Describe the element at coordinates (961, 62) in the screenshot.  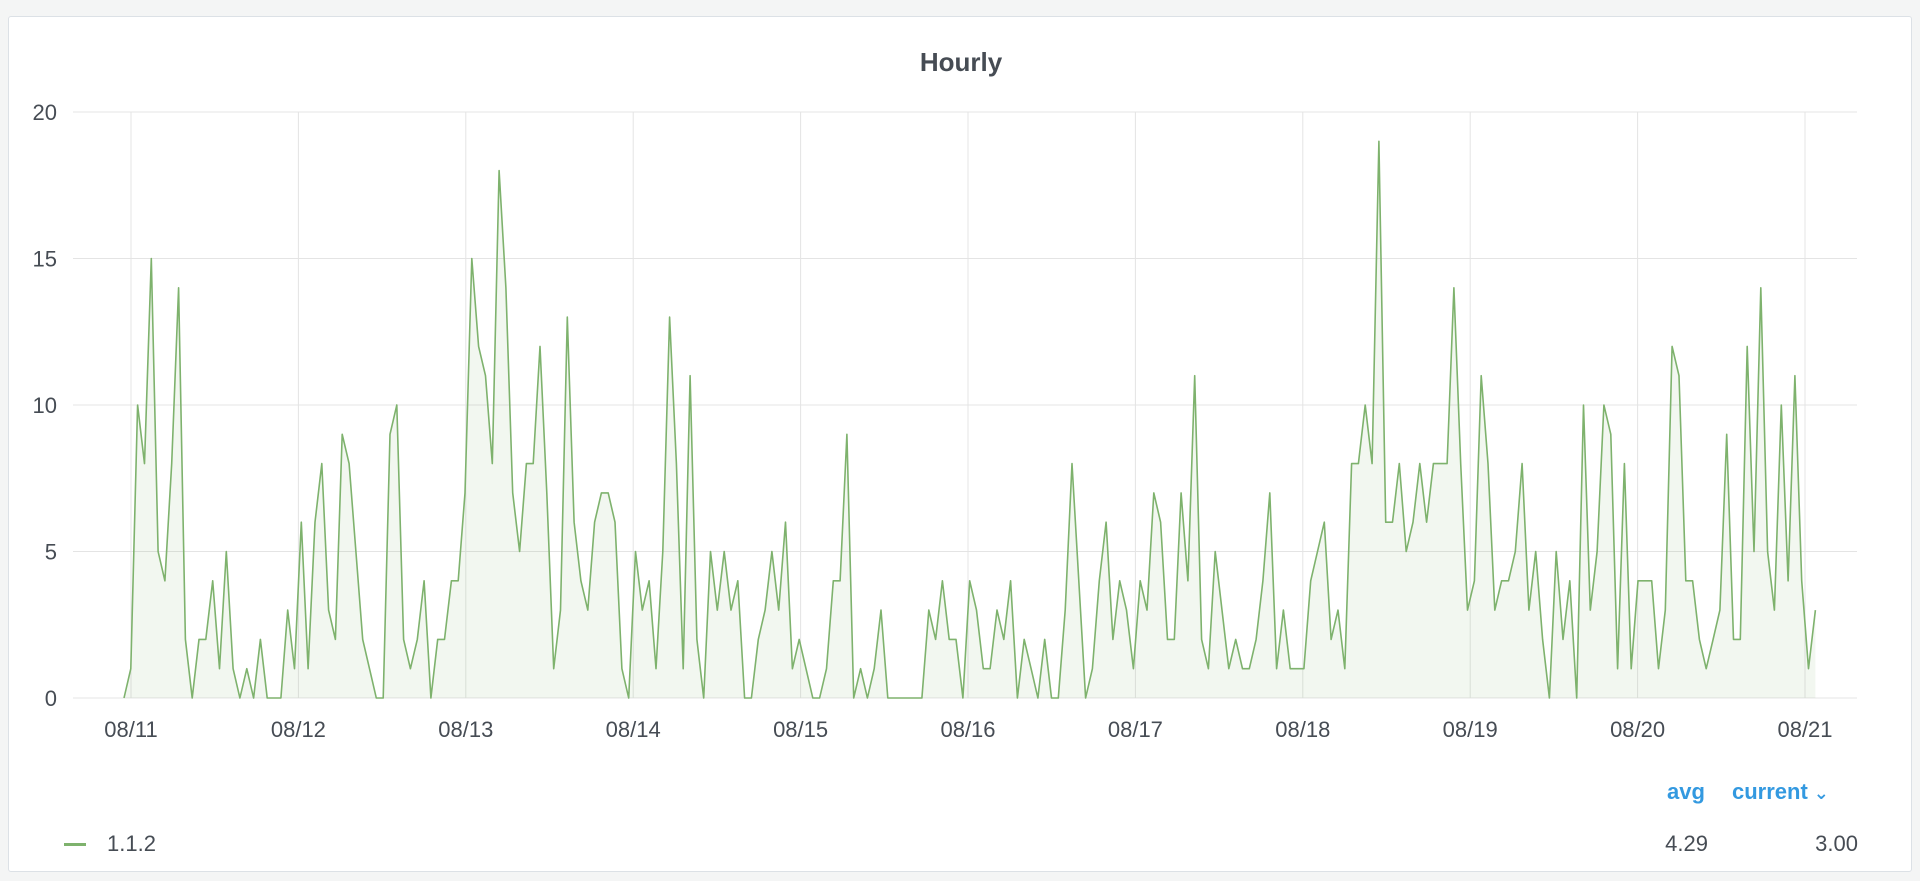
I see `panel-title: Hourly` at that location.